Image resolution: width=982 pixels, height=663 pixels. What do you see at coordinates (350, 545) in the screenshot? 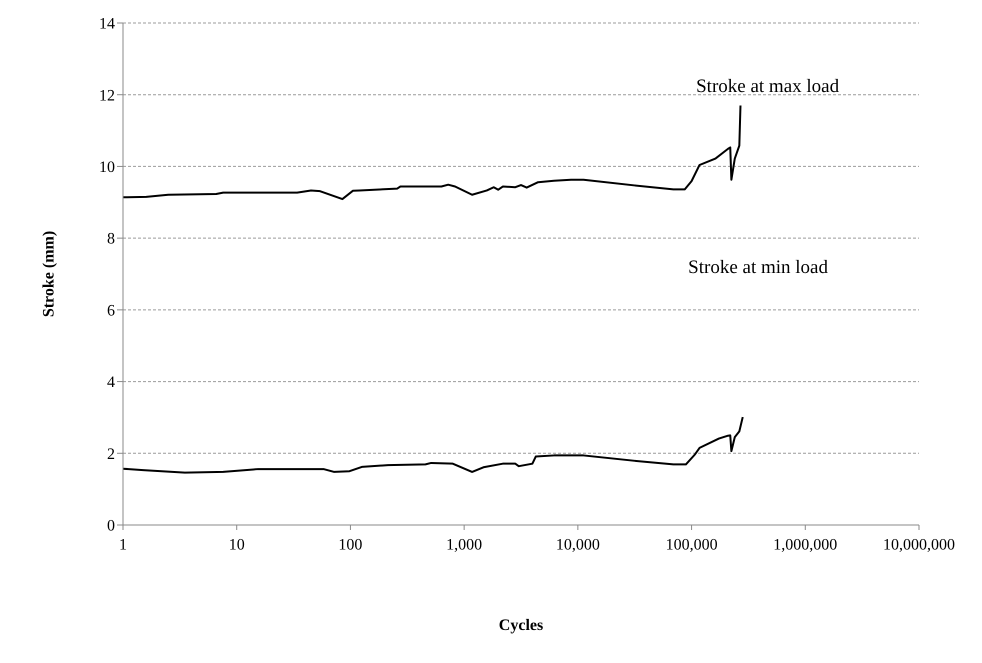
I see `x-tick-label: 100` at bounding box center [350, 545].